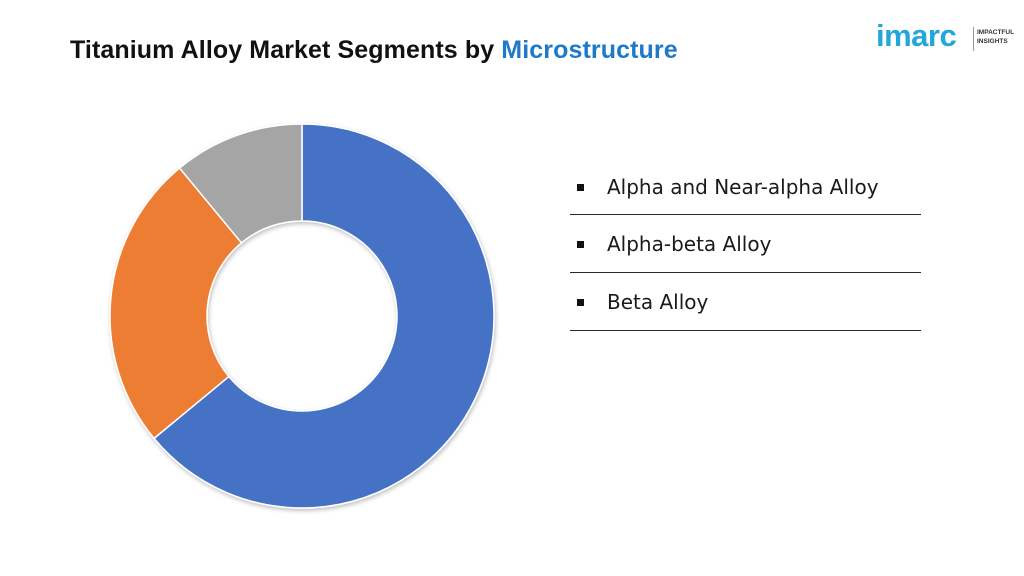 The height and width of the screenshot is (576, 1024). What do you see at coordinates (658, 302) in the screenshot?
I see `legend-label: Beta Alloy` at bounding box center [658, 302].